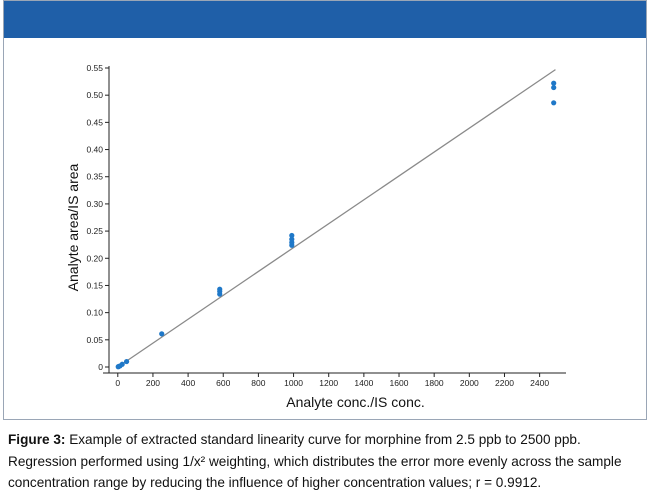 The image size is (652, 503). What do you see at coordinates (363, 383) in the screenshot?
I see `x-tick-label: 1400` at bounding box center [363, 383].